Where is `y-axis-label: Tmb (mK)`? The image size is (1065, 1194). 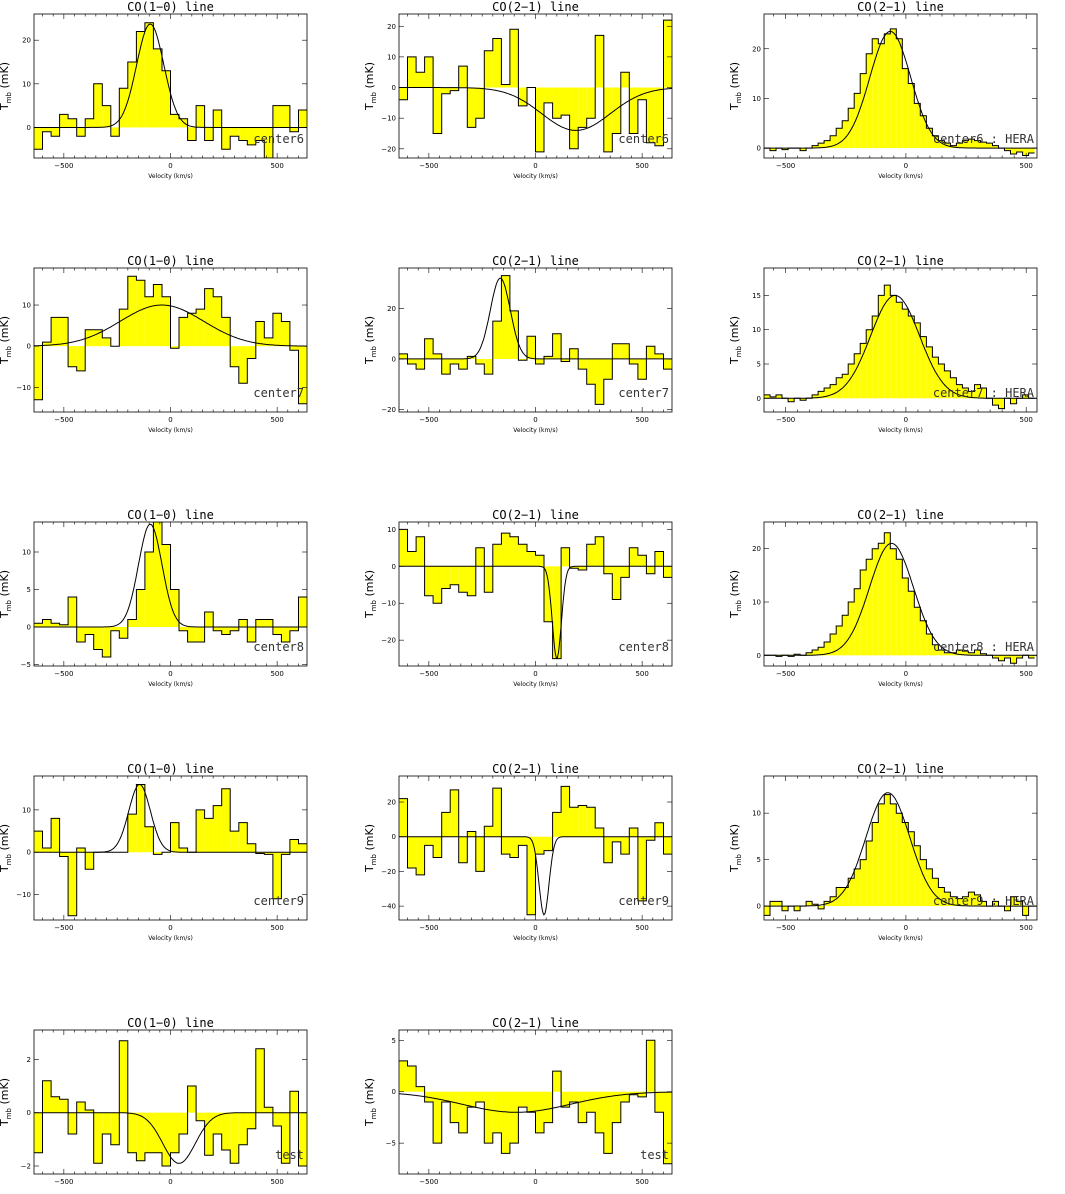 y-axis-label: Tmb (mK) is located at coordinates (370, 340).